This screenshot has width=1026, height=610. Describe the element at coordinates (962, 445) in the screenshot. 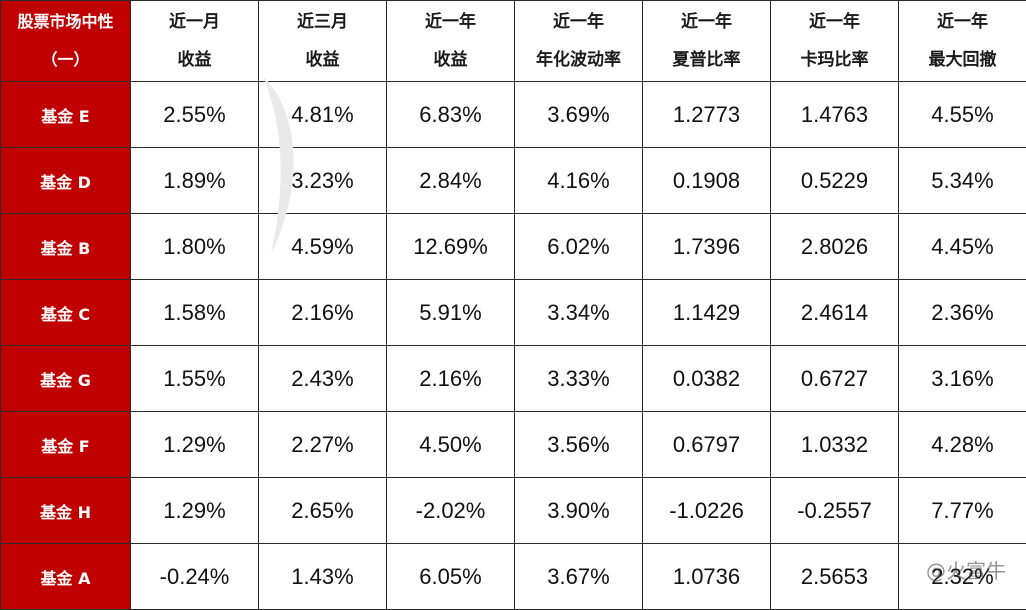

I see `value-cell: 4.28%` at that location.